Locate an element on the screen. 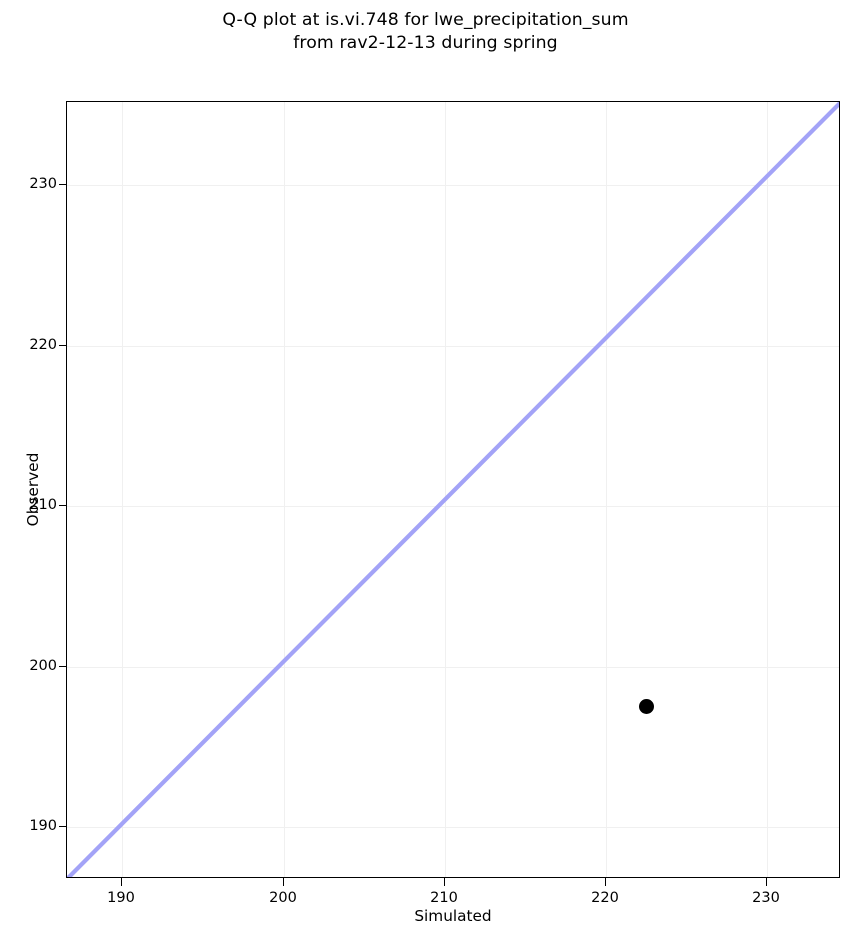  tick-label-y-190: 190 is located at coordinates (43, 826).